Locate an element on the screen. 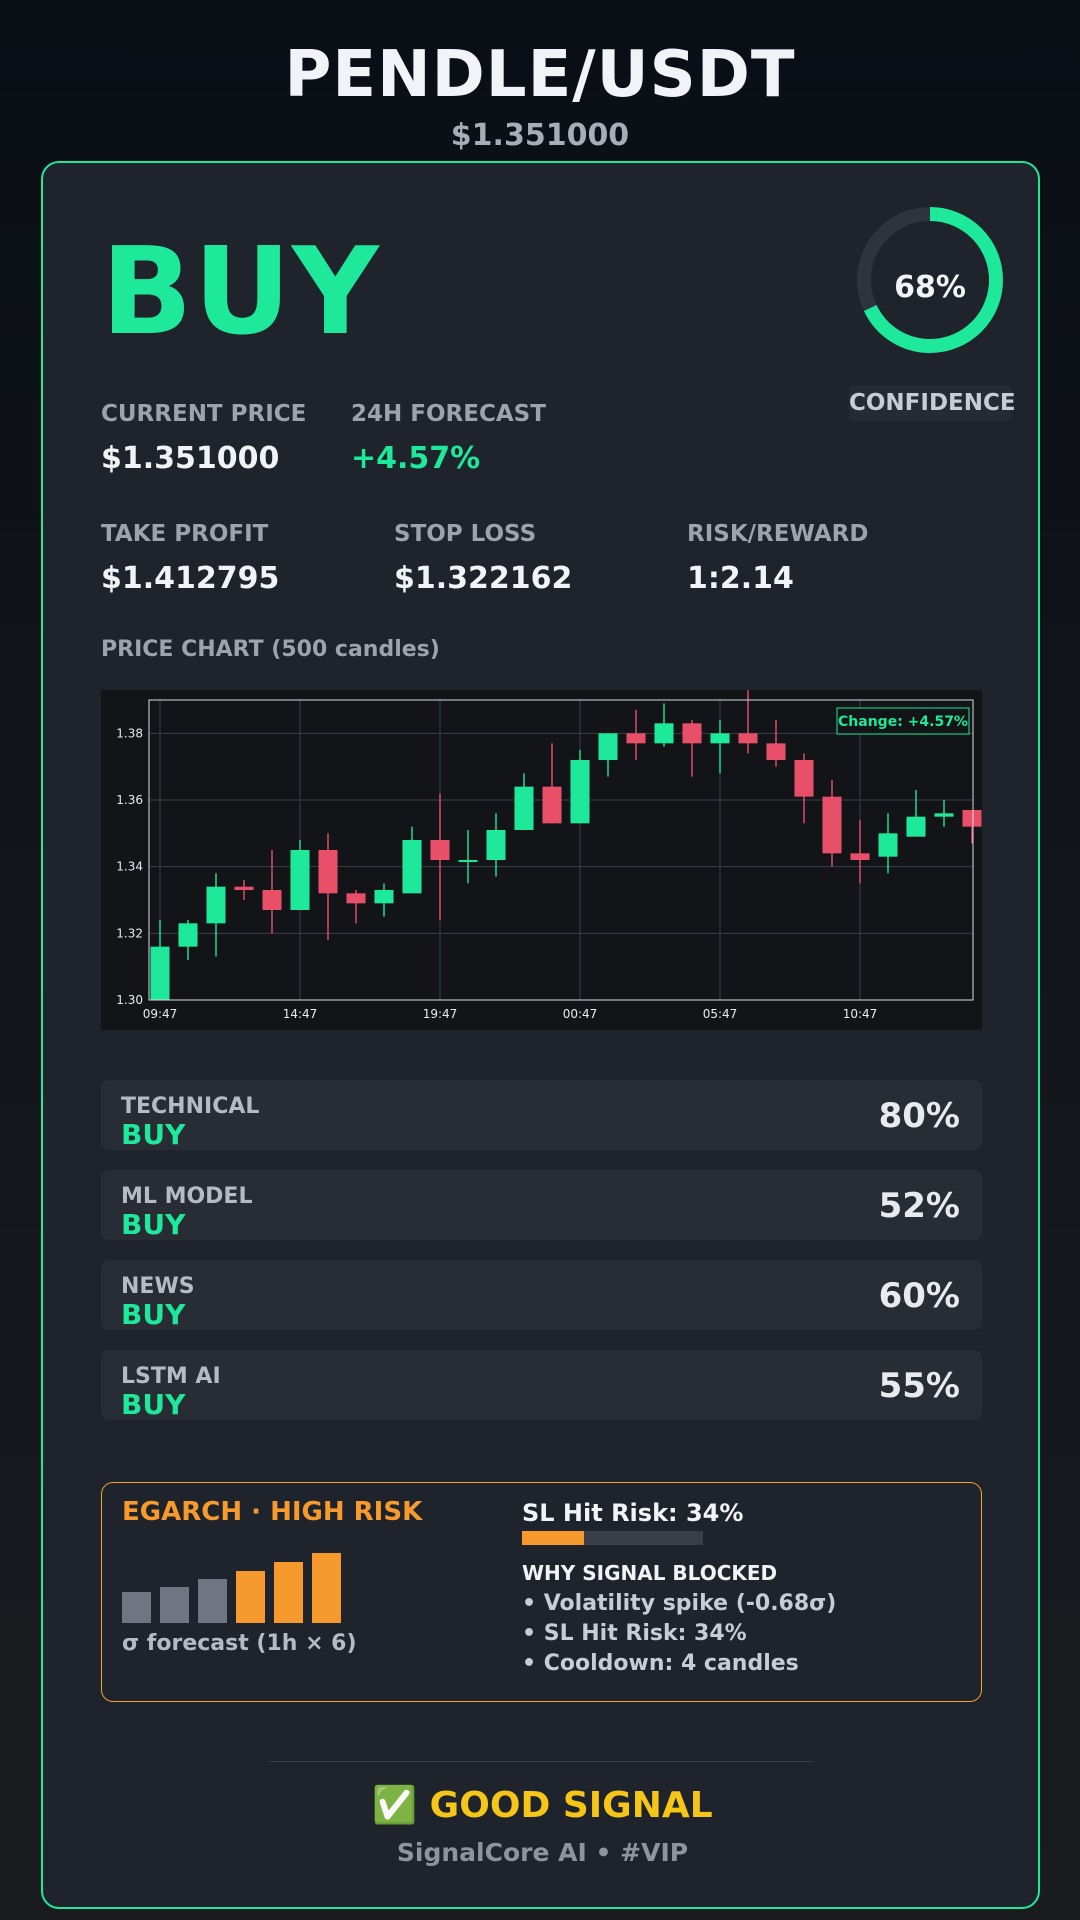  pair-title: PENDLE/USDT is located at coordinates (540, 75).